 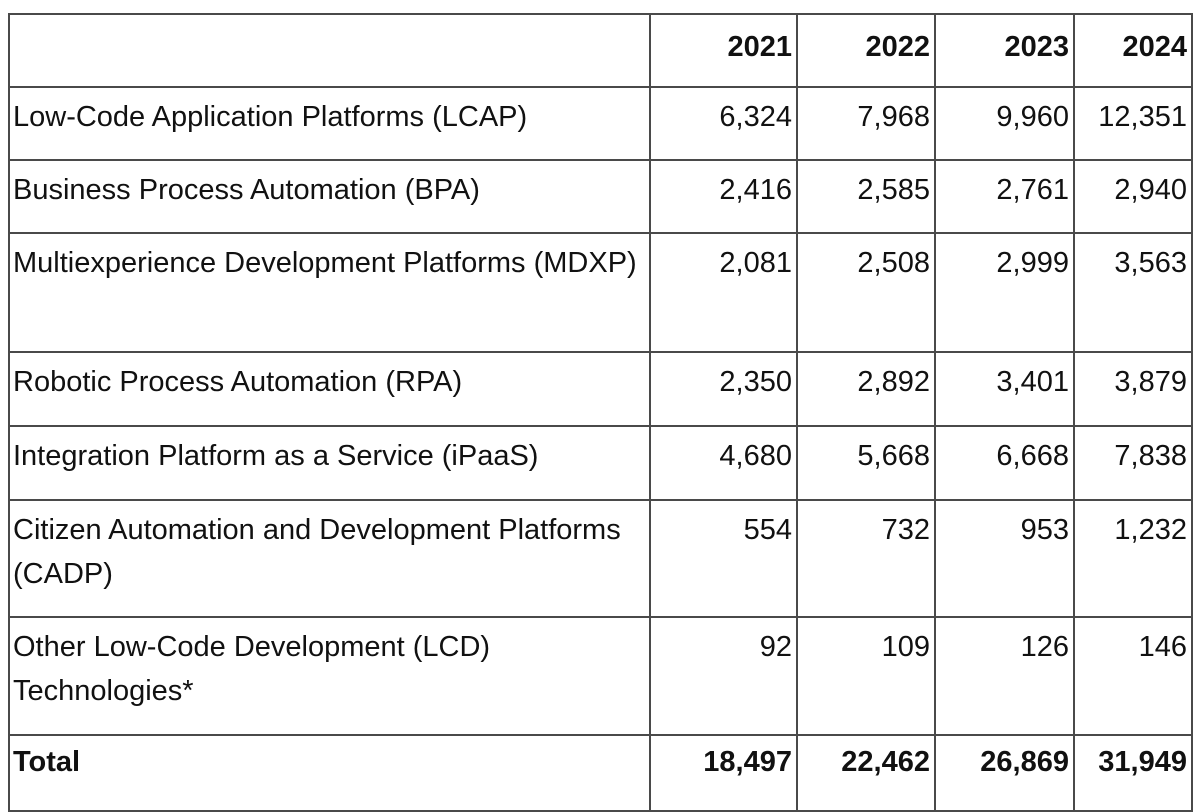 I want to click on header-row: 2021 2022 2023 2024, so click(x=600, y=50).